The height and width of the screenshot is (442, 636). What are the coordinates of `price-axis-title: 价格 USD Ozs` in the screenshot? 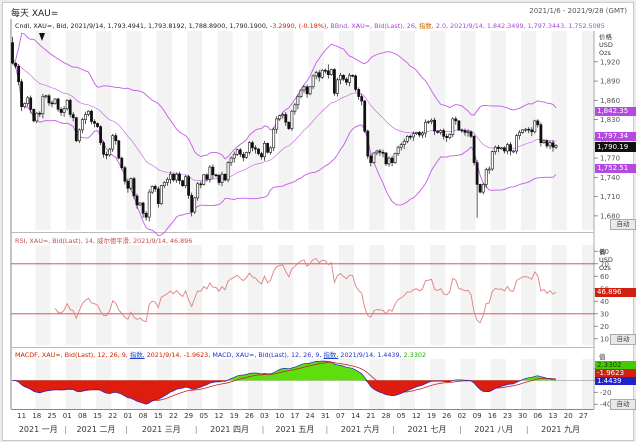 It's located at (606, 45).